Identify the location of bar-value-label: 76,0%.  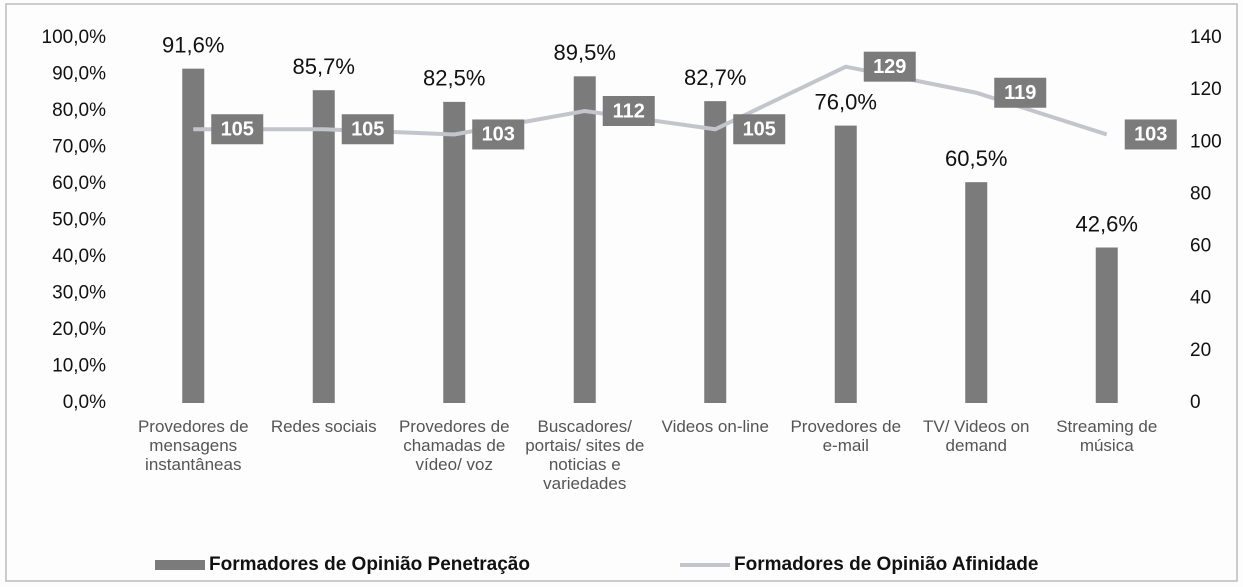
(846, 101).